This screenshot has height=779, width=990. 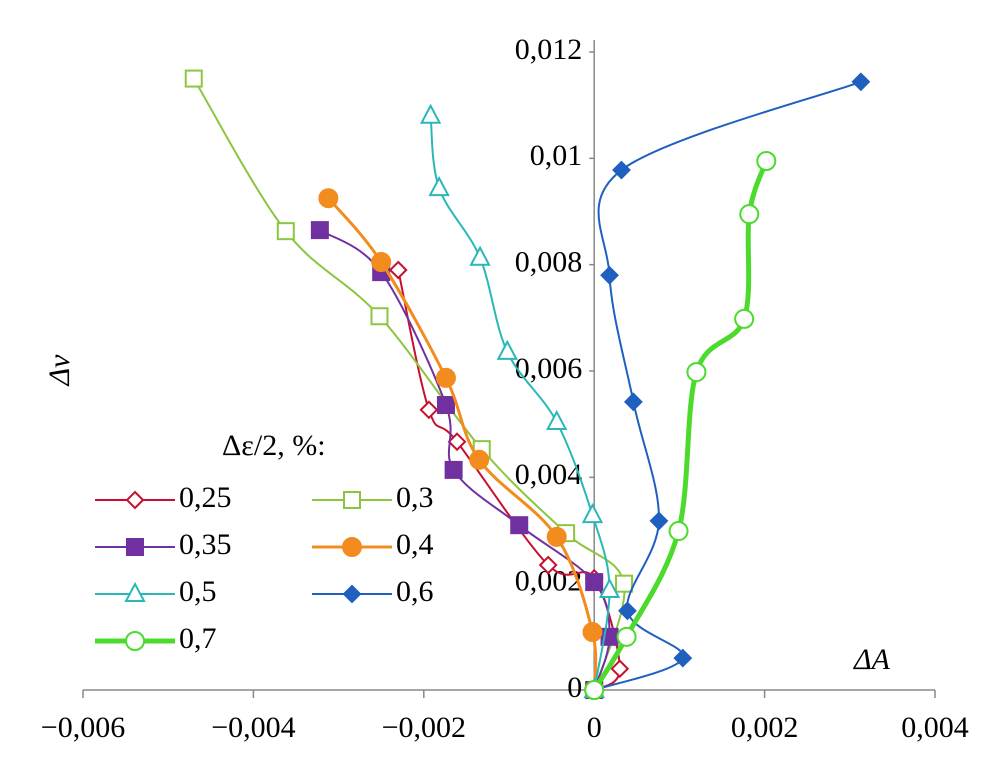 What do you see at coordinates (83, 727) in the screenshot?
I see `x-tick-label: −0,006` at bounding box center [83, 727].